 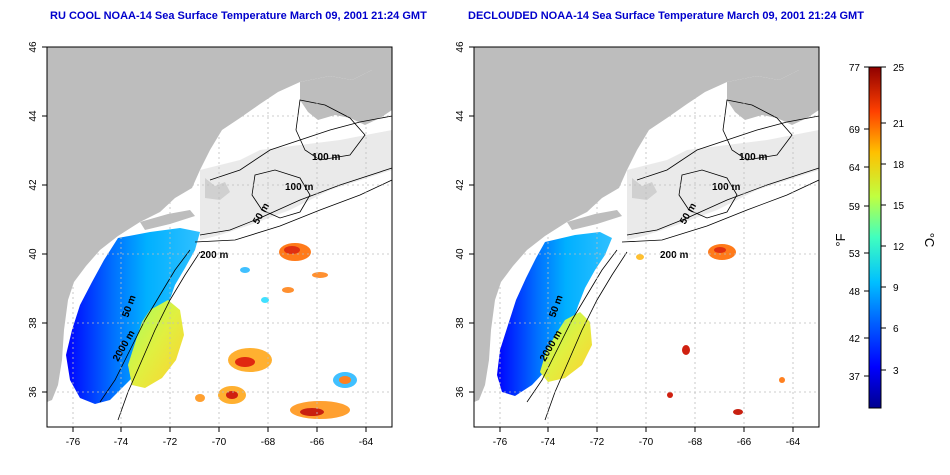 I want to click on c-tick-label: 15, so click(x=899, y=206).